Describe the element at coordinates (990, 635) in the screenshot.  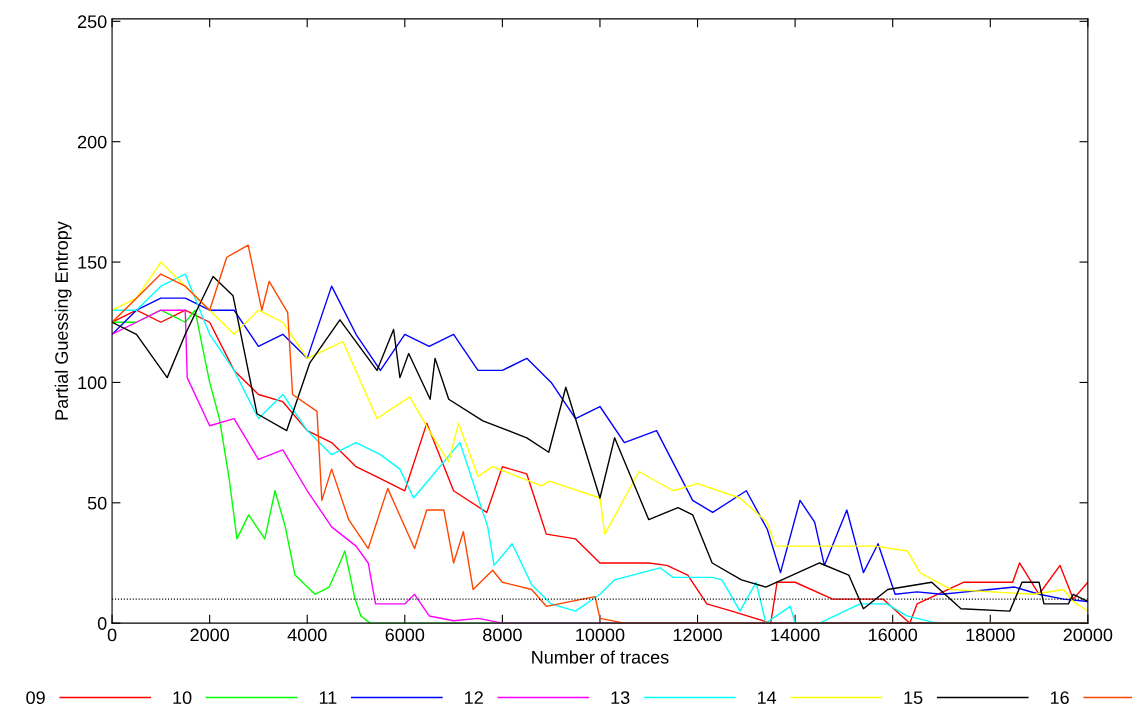
I see `x-tick-label: 18000` at that location.